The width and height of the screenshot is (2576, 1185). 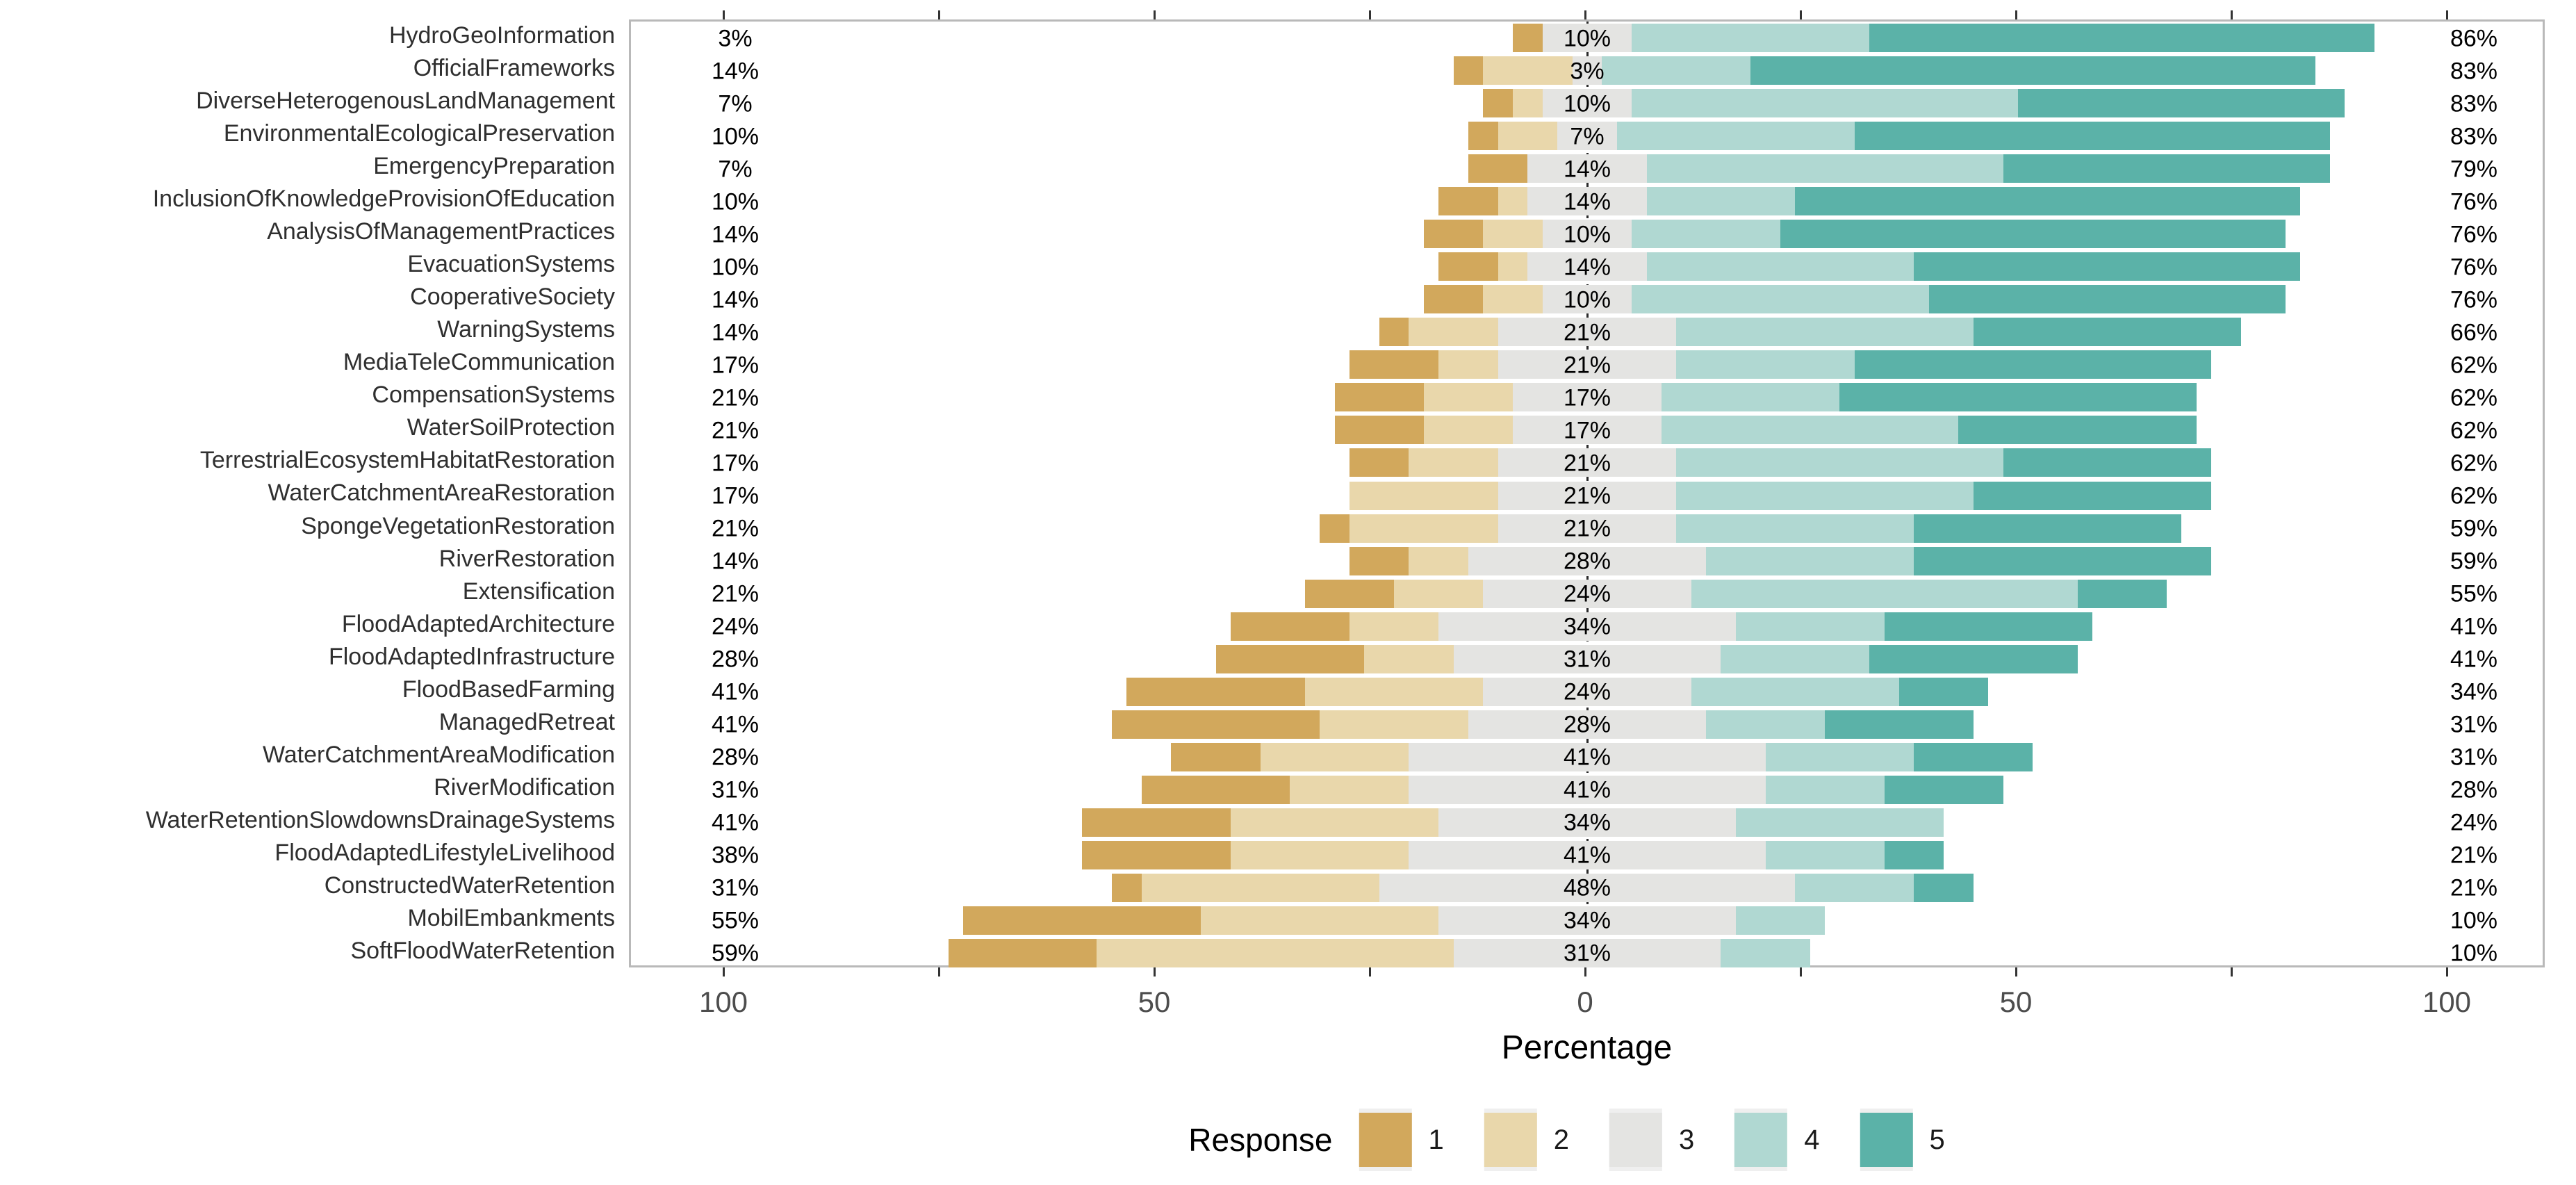 What do you see at coordinates (735, 267) in the screenshot?
I see `low-percent-label: 10%` at bounding box center [735, 267].